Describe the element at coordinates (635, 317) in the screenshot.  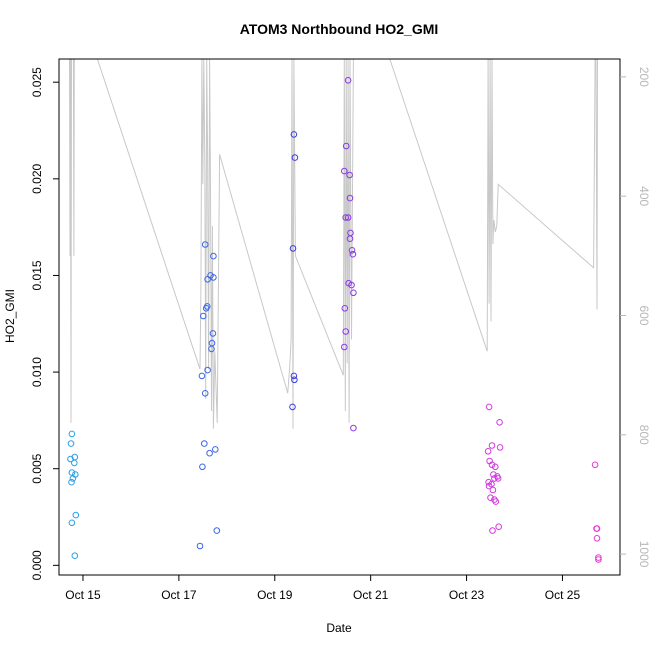
I see `y-axis-right: 200 400 600 800 1000` at that location.